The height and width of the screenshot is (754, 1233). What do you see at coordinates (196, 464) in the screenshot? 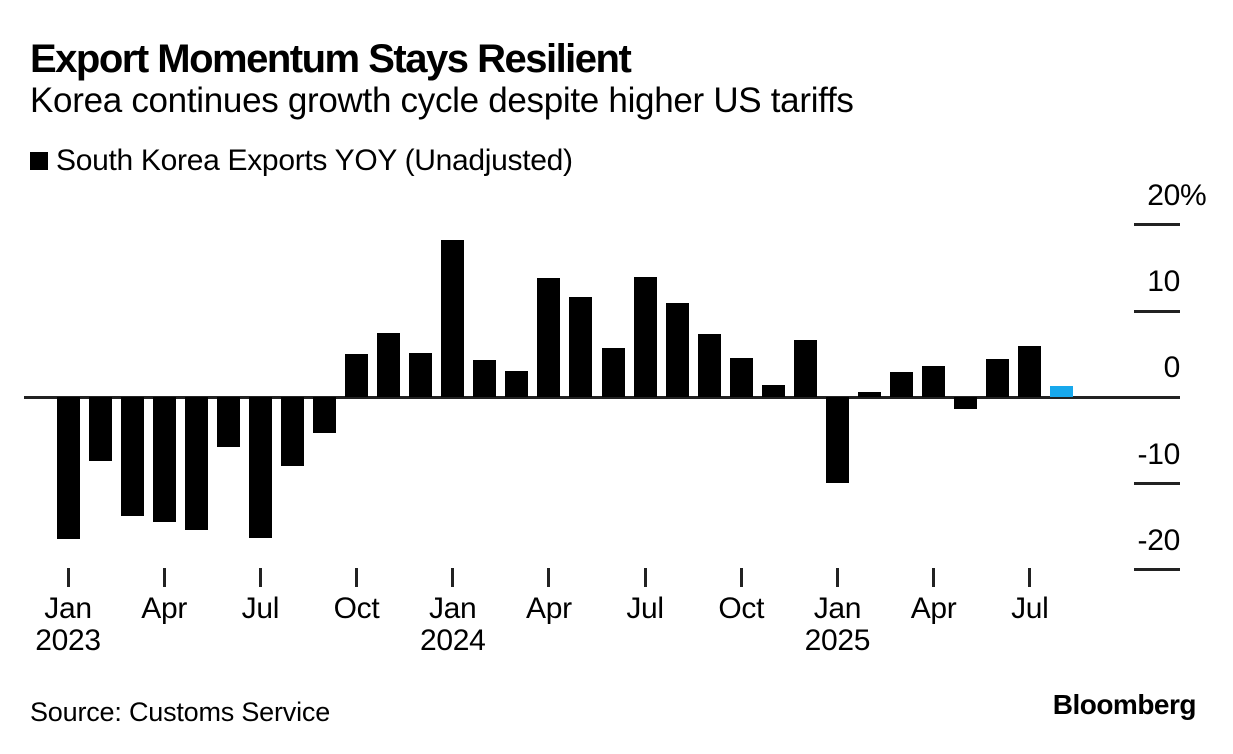
I see `bar-may-2023` at bounding box center [196, 464].